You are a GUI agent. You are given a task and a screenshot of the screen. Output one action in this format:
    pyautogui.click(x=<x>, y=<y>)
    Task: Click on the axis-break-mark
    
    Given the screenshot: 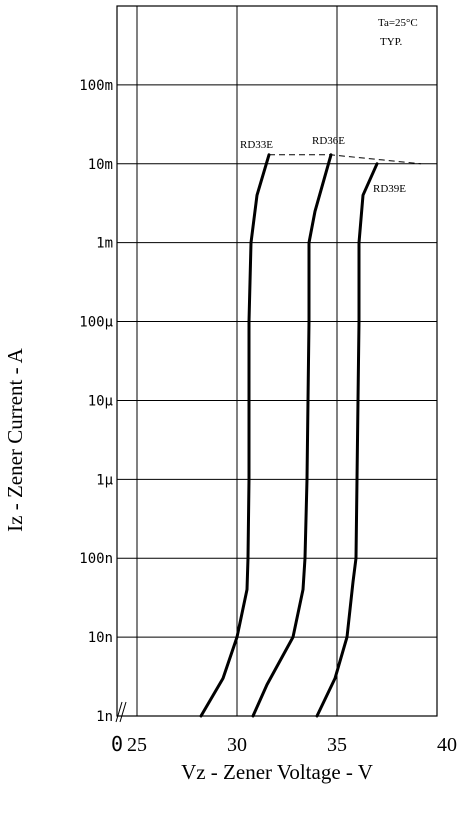 What is the action you would take?
    pyautogui.click(x=121, y=712)
    